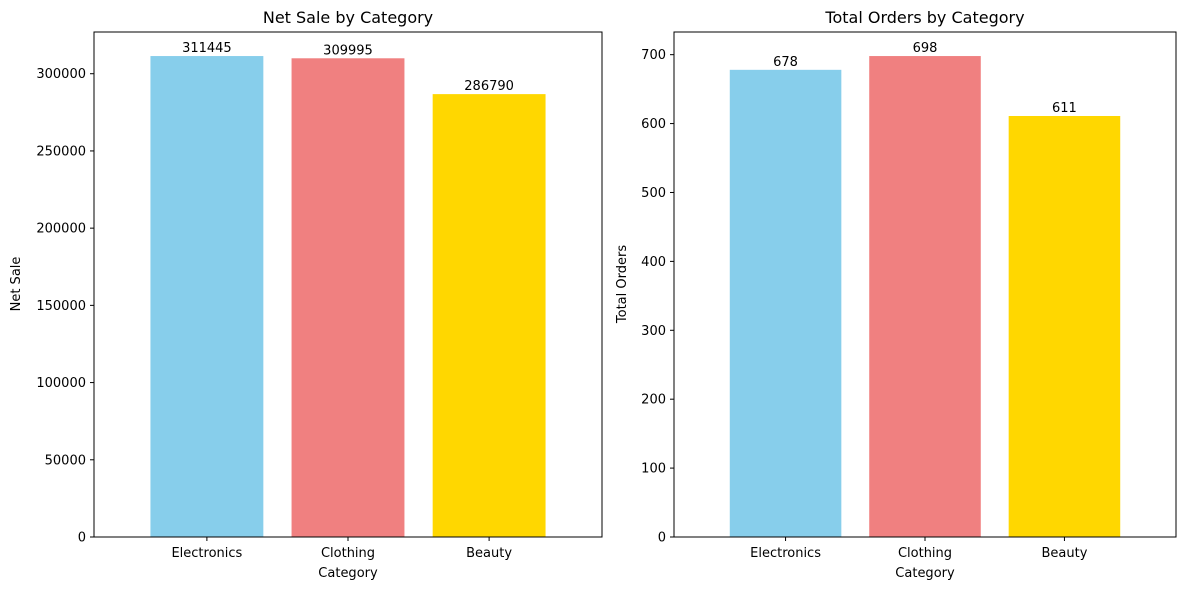 This screenshot has height=590, width=1189. What do you see at coordinates (348, 50) in the screenshot?
I see `data-label-clothing: 309995` at bounding box center [348, 50].